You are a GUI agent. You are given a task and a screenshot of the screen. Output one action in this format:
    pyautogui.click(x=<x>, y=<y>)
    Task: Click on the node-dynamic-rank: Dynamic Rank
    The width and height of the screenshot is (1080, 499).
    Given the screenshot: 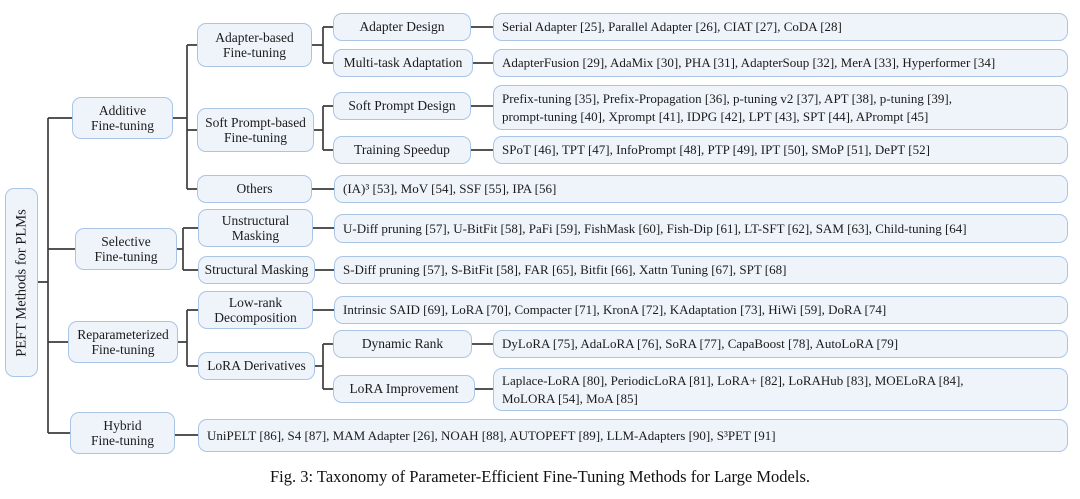 What is the action you would take?
    pyautogui.click(x=402, y=344)
    